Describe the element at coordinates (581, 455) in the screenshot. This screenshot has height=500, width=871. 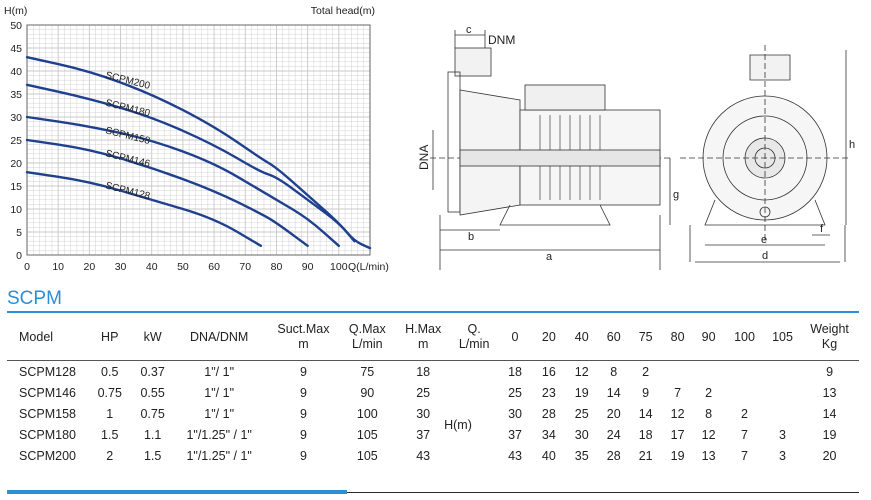
I see `cell-head-value: 35` at that location.